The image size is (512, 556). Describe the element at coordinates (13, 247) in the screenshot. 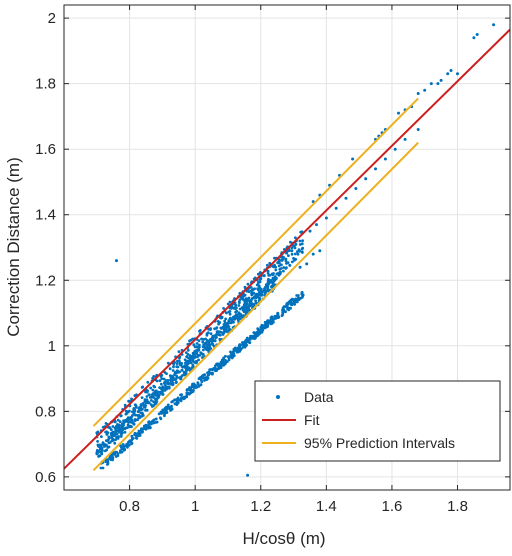

I see `y-axis-label: Correction Distance (m)` at that location.